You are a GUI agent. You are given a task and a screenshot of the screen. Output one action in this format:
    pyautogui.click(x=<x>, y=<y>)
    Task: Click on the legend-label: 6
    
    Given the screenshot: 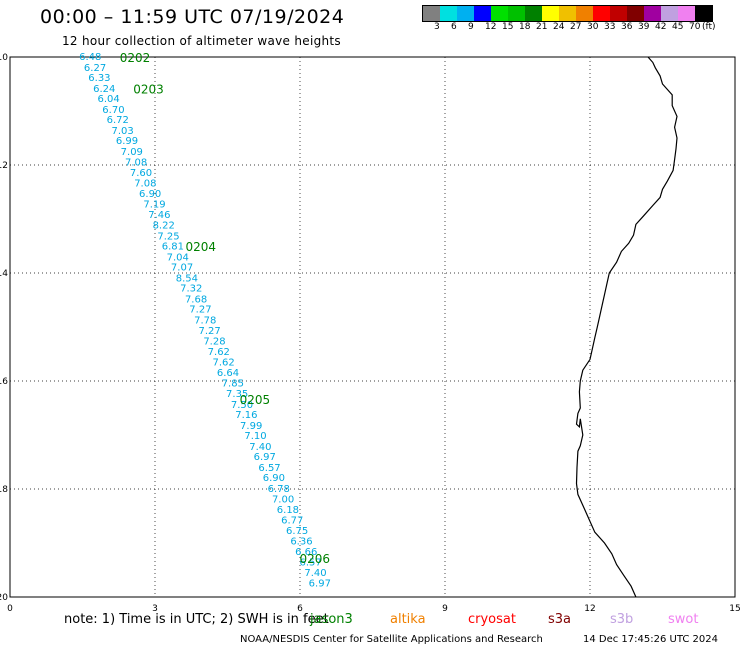 What is the action you would take?
    pyautogui.click(x=454, y=27)
    